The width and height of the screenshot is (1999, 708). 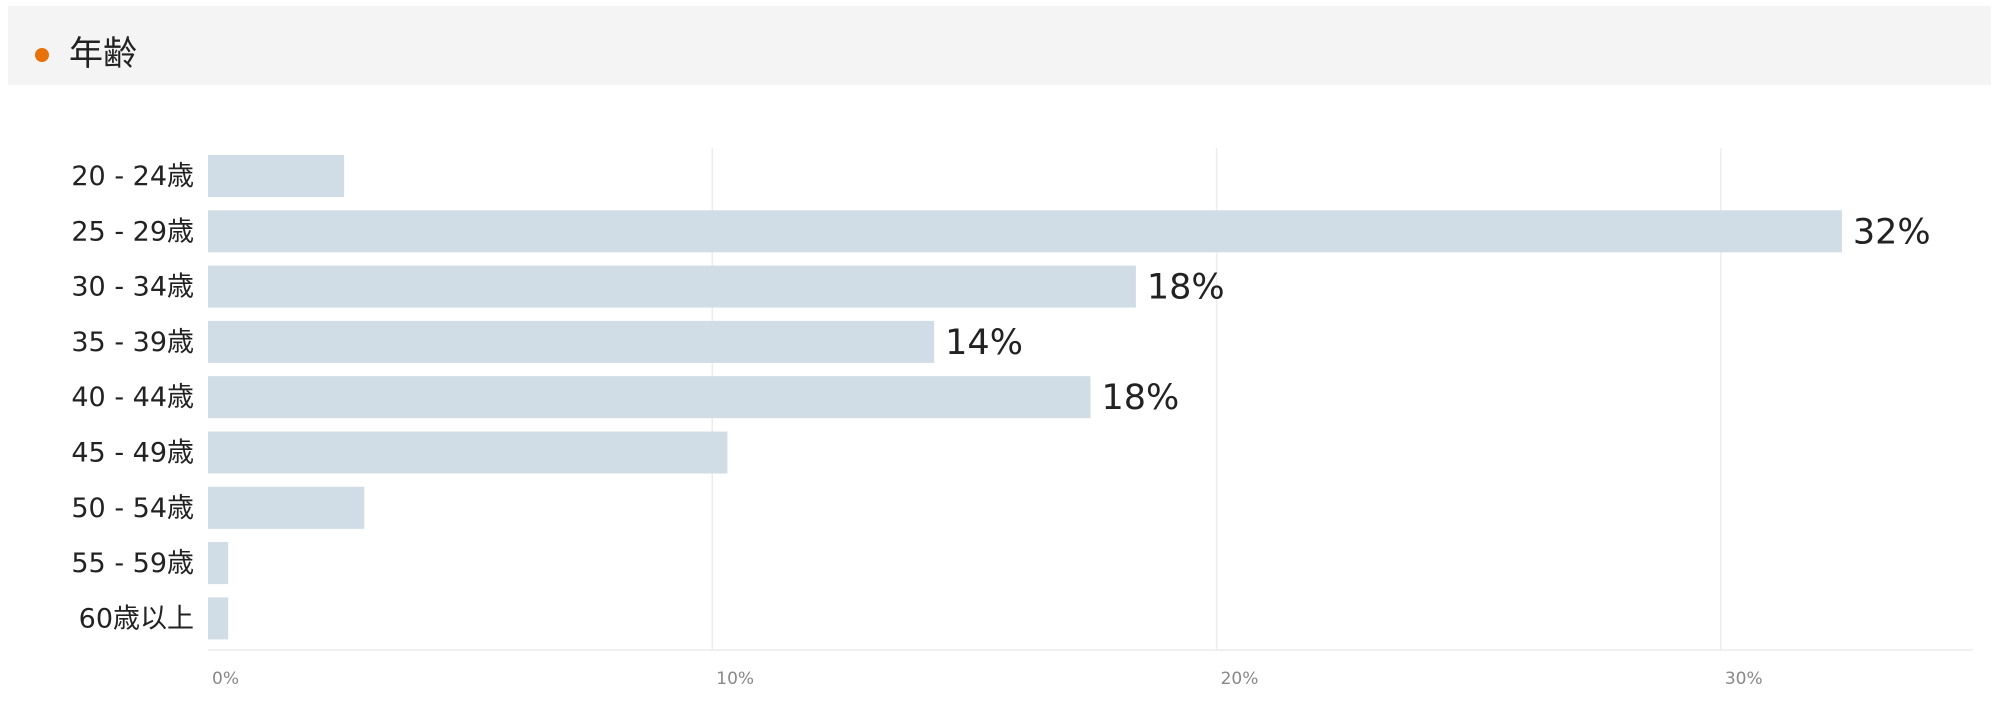 I want to click on x-tick-label: 0%, so click(x=225, y=679).